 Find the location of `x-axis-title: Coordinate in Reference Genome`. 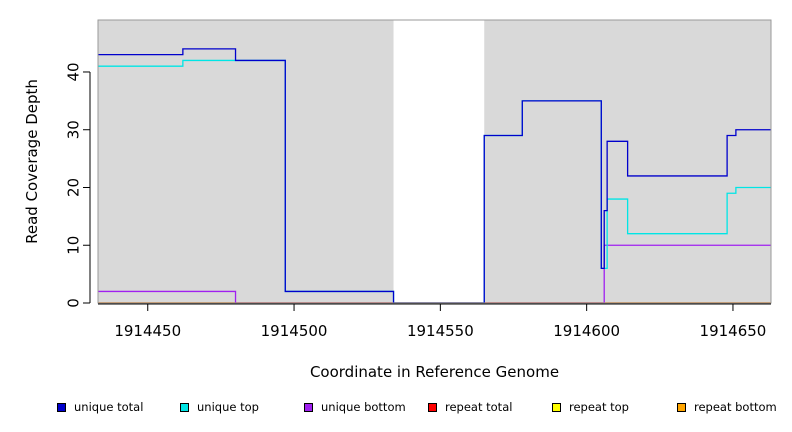

x-axis-title: Coordinate in Reference Genome is located at coordinates (434, 372).